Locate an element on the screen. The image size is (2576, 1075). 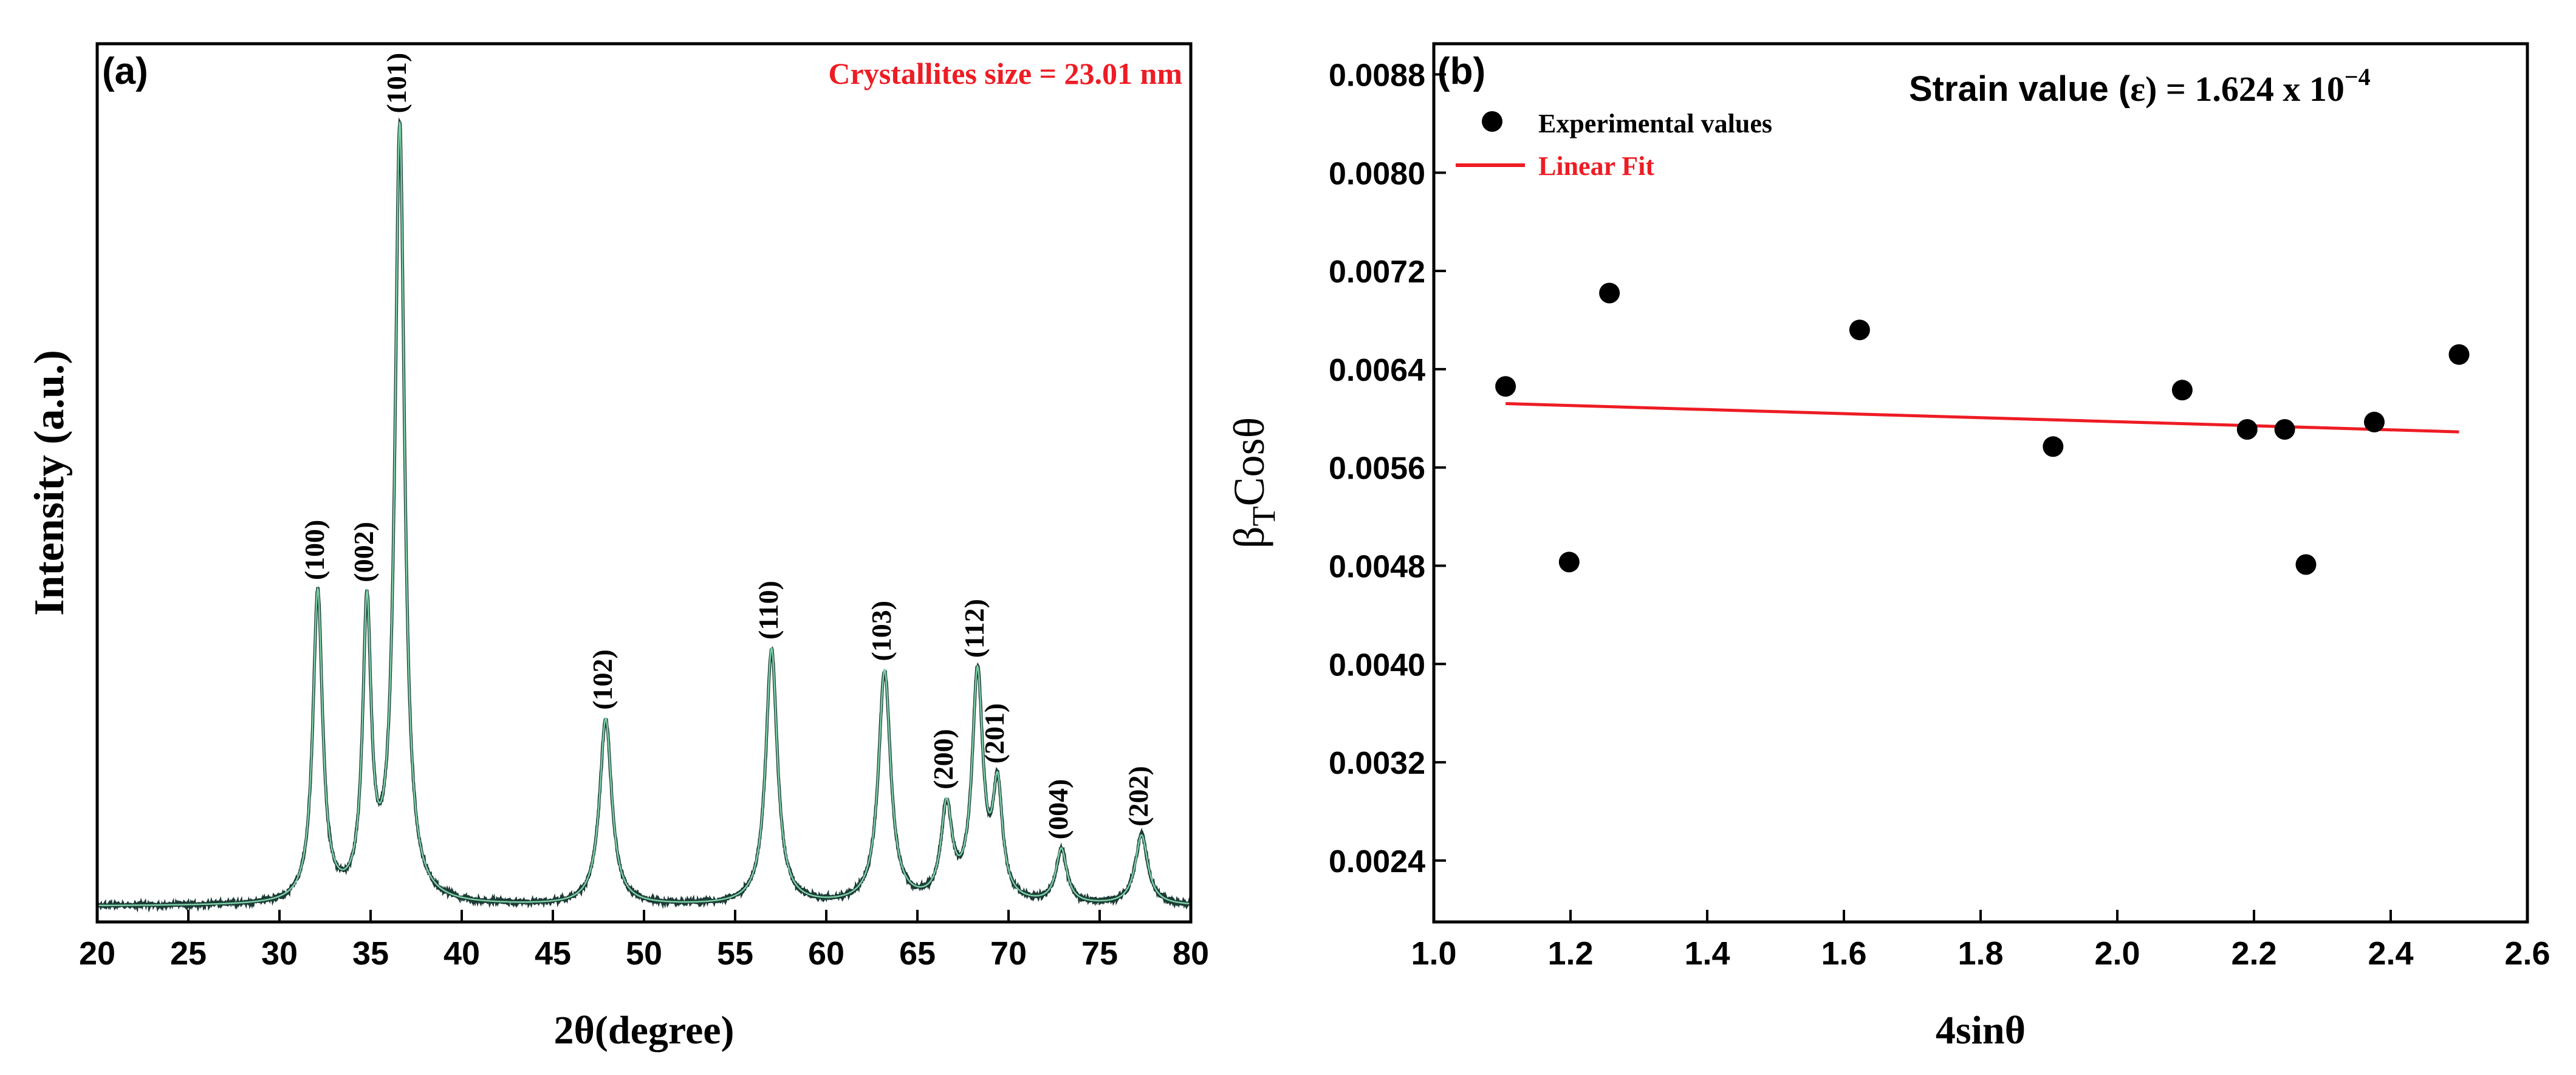
strain-y-tick-label: 0.0064 is located at coordinates (1377, 370).